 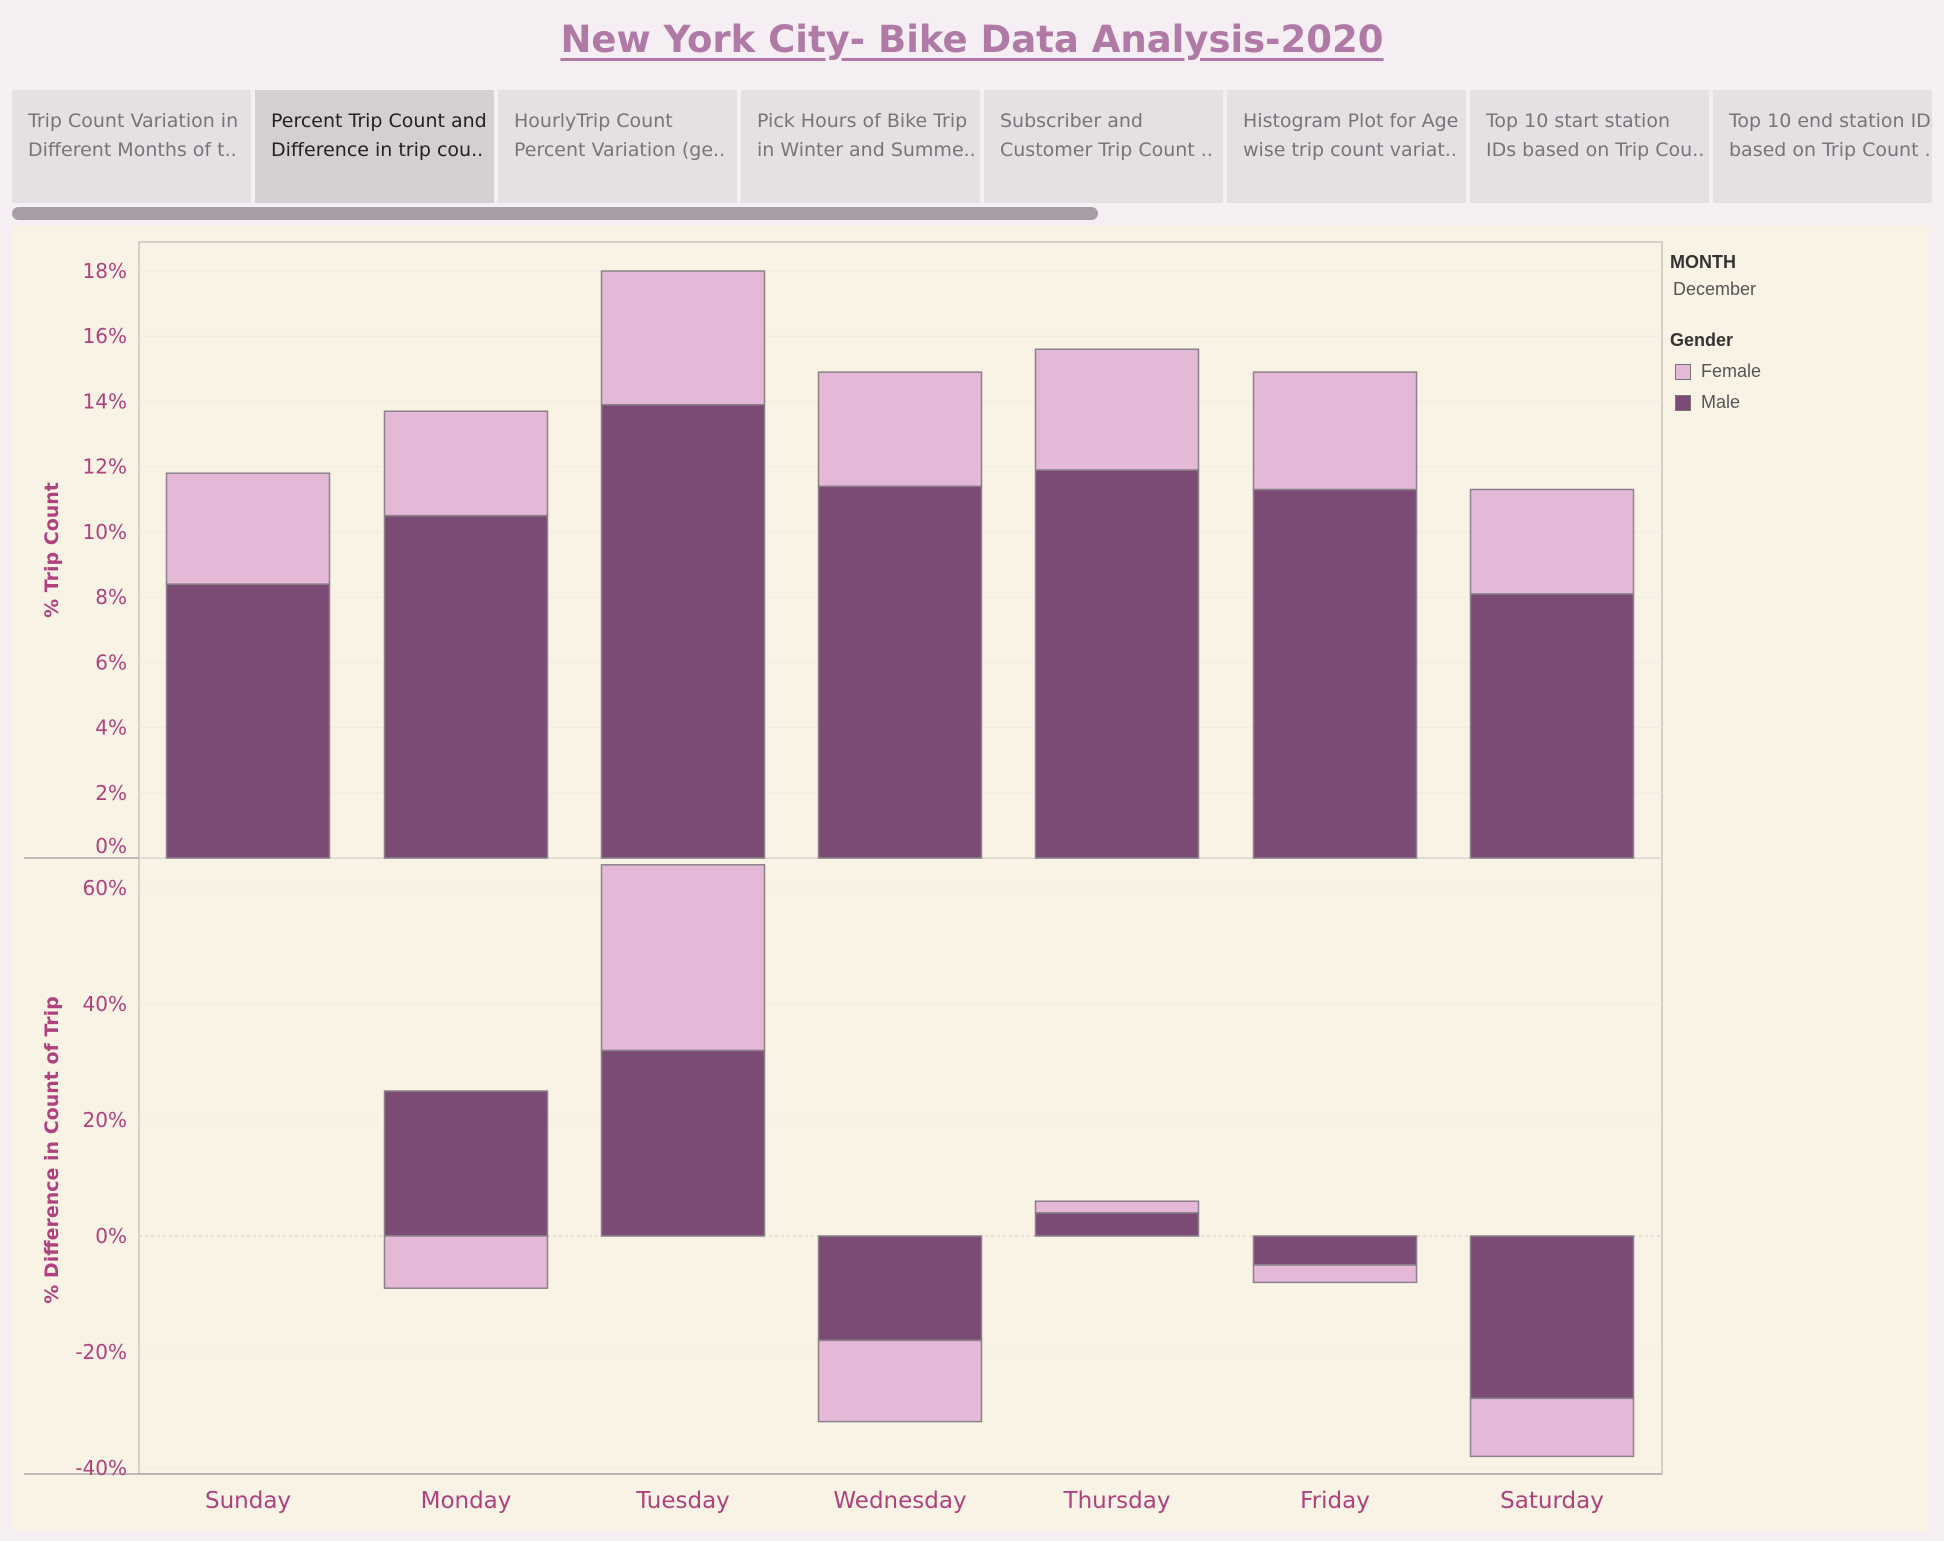 What do you see at coordinates (1117, 1207) in the screenshot?
I see `bar-diff-female-thursday` at bounding box center [1117, 1207].